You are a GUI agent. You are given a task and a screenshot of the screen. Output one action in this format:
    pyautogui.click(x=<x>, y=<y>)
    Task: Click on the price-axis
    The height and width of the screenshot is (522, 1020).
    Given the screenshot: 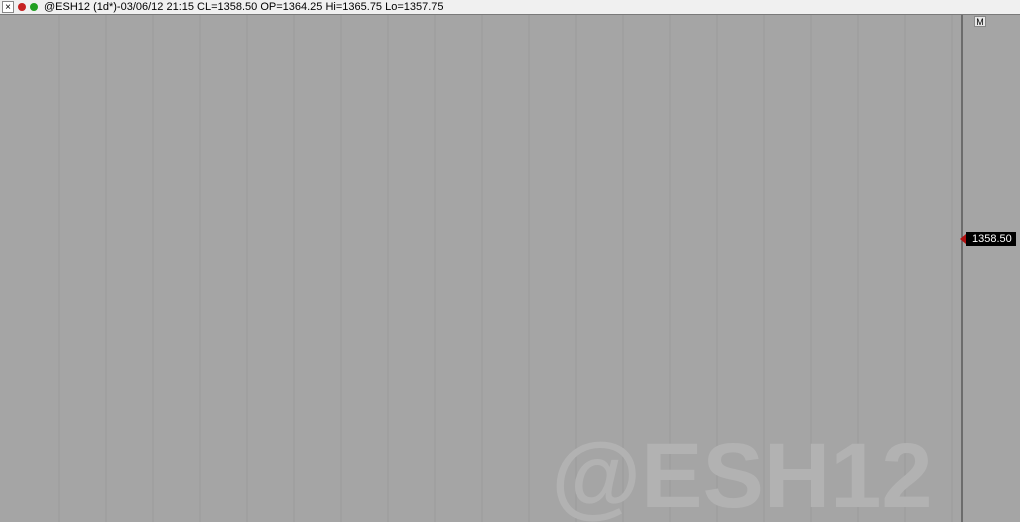 What is the action you would take?
    pyautogui.click(x=990, y=268)
    